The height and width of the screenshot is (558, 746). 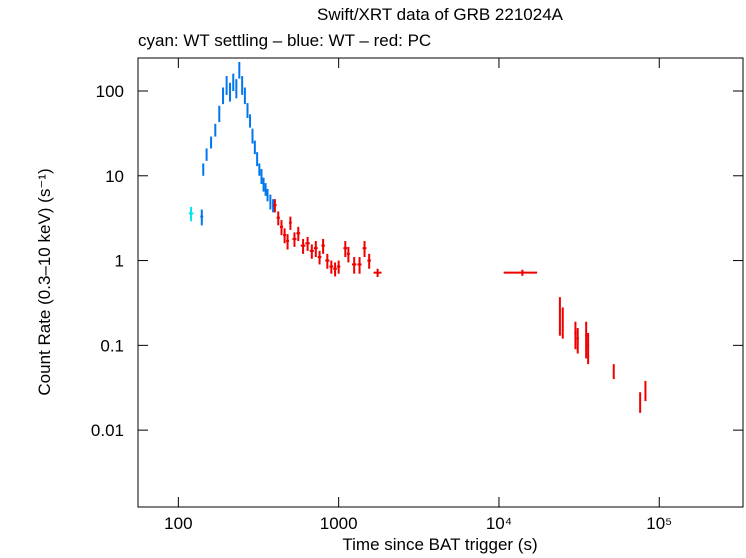 What do you see at coordinates (440, 14) in the screenshot?
I see `chart-title: Swift/XRT data of GRB 221024A` at bounding box center [440, 14].